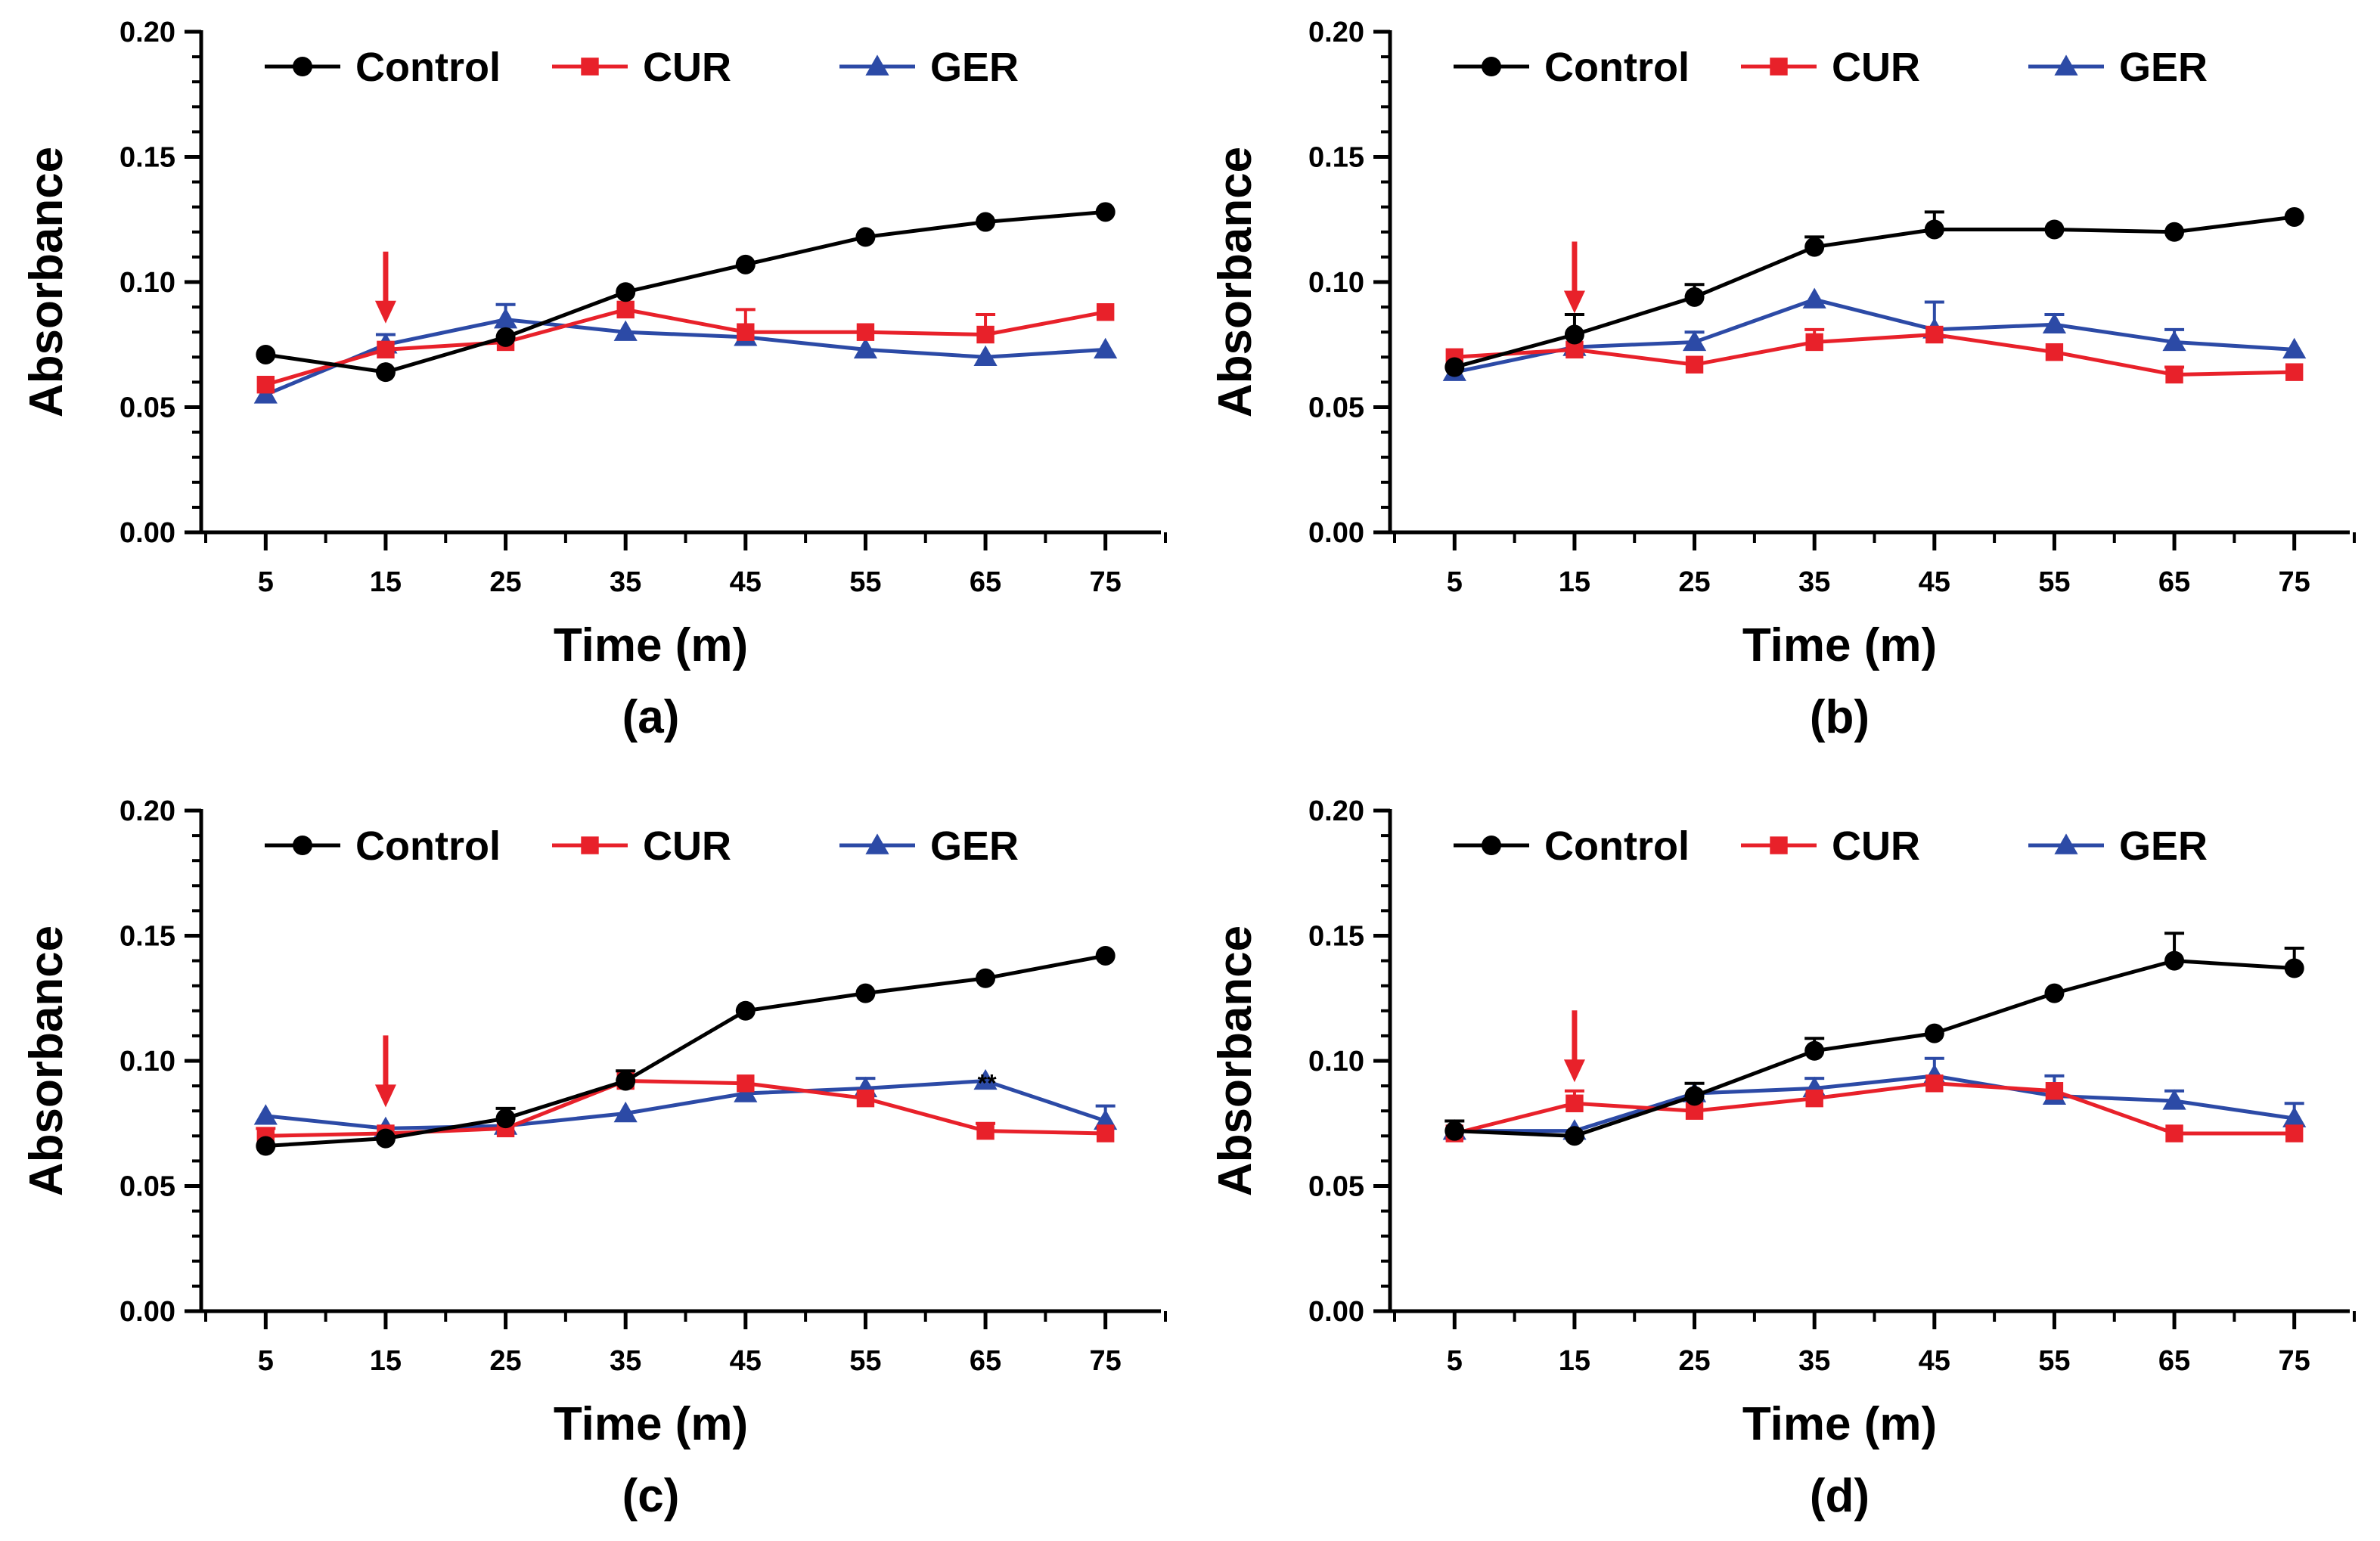 This screenshot has width=2380, height=1541. I want to click on panel-label: (a), so click(651, 717).